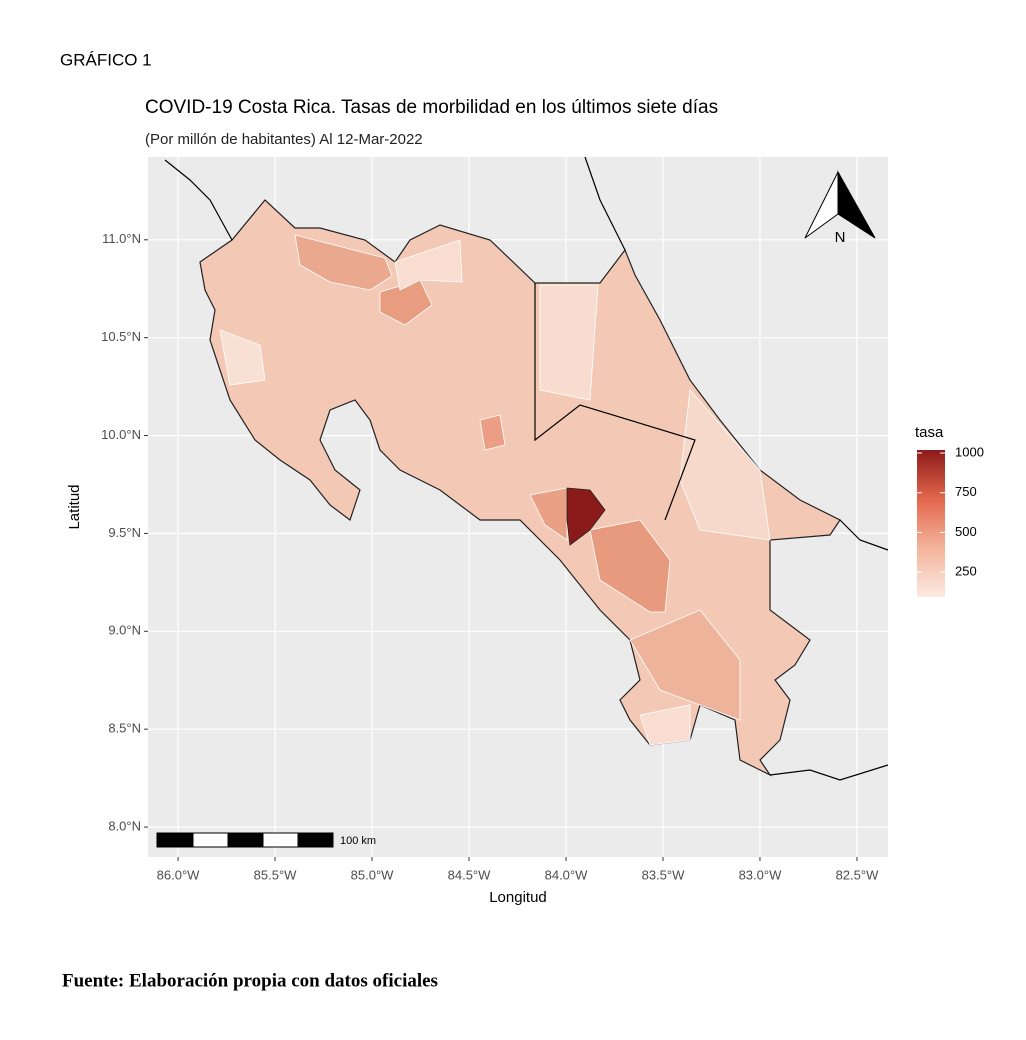  Describe the element at coordinates (470, 874) in the screenshot. I see `x-tick-label: 84.5°W` at that location.